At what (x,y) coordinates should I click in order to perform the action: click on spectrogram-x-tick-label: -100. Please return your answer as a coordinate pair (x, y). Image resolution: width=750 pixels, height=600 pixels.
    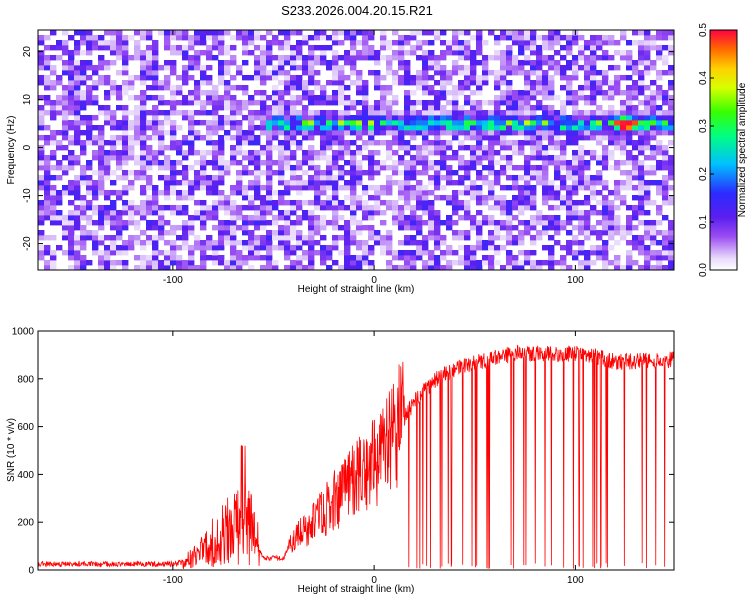
    Looking at the image, I should click on (173, 280).